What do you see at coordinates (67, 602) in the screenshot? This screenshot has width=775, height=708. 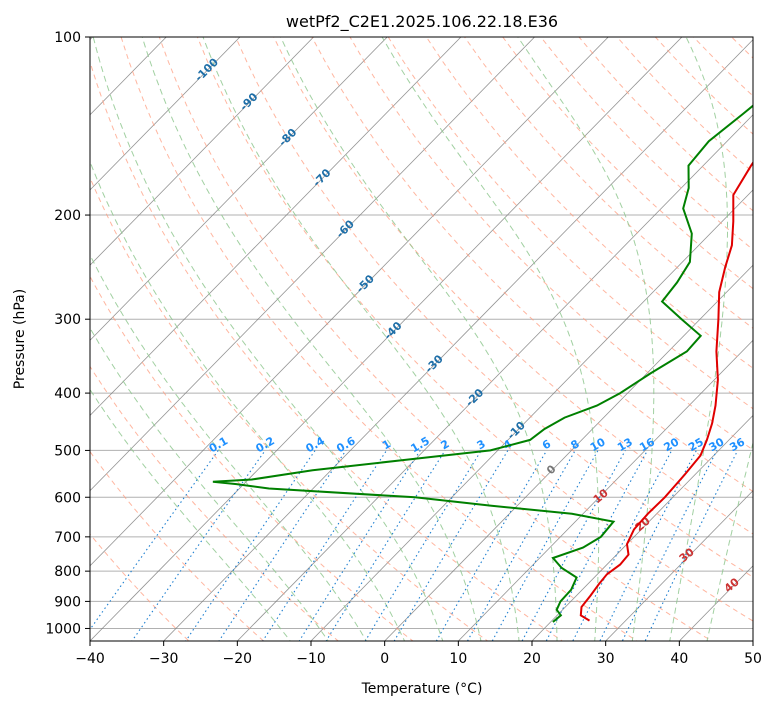 I see `y-tick-label: 900` at bounding box center [67, 602].